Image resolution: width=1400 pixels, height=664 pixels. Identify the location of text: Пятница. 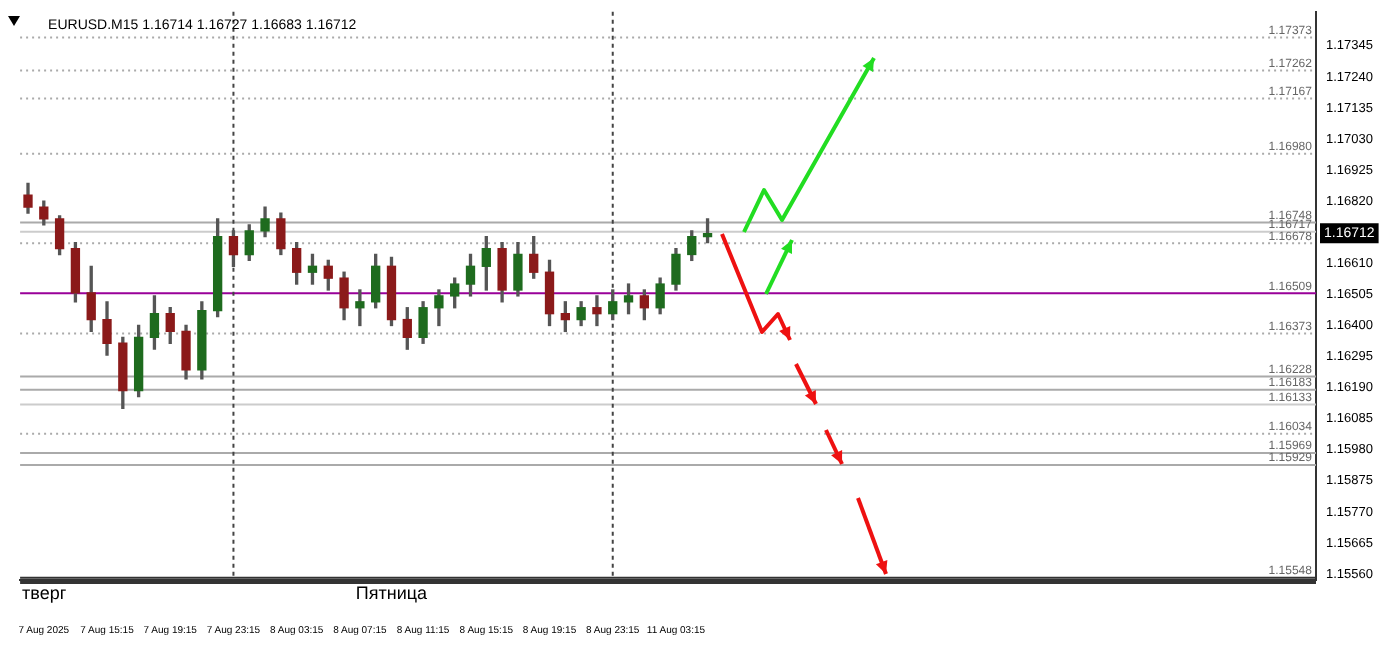
(391, 592).